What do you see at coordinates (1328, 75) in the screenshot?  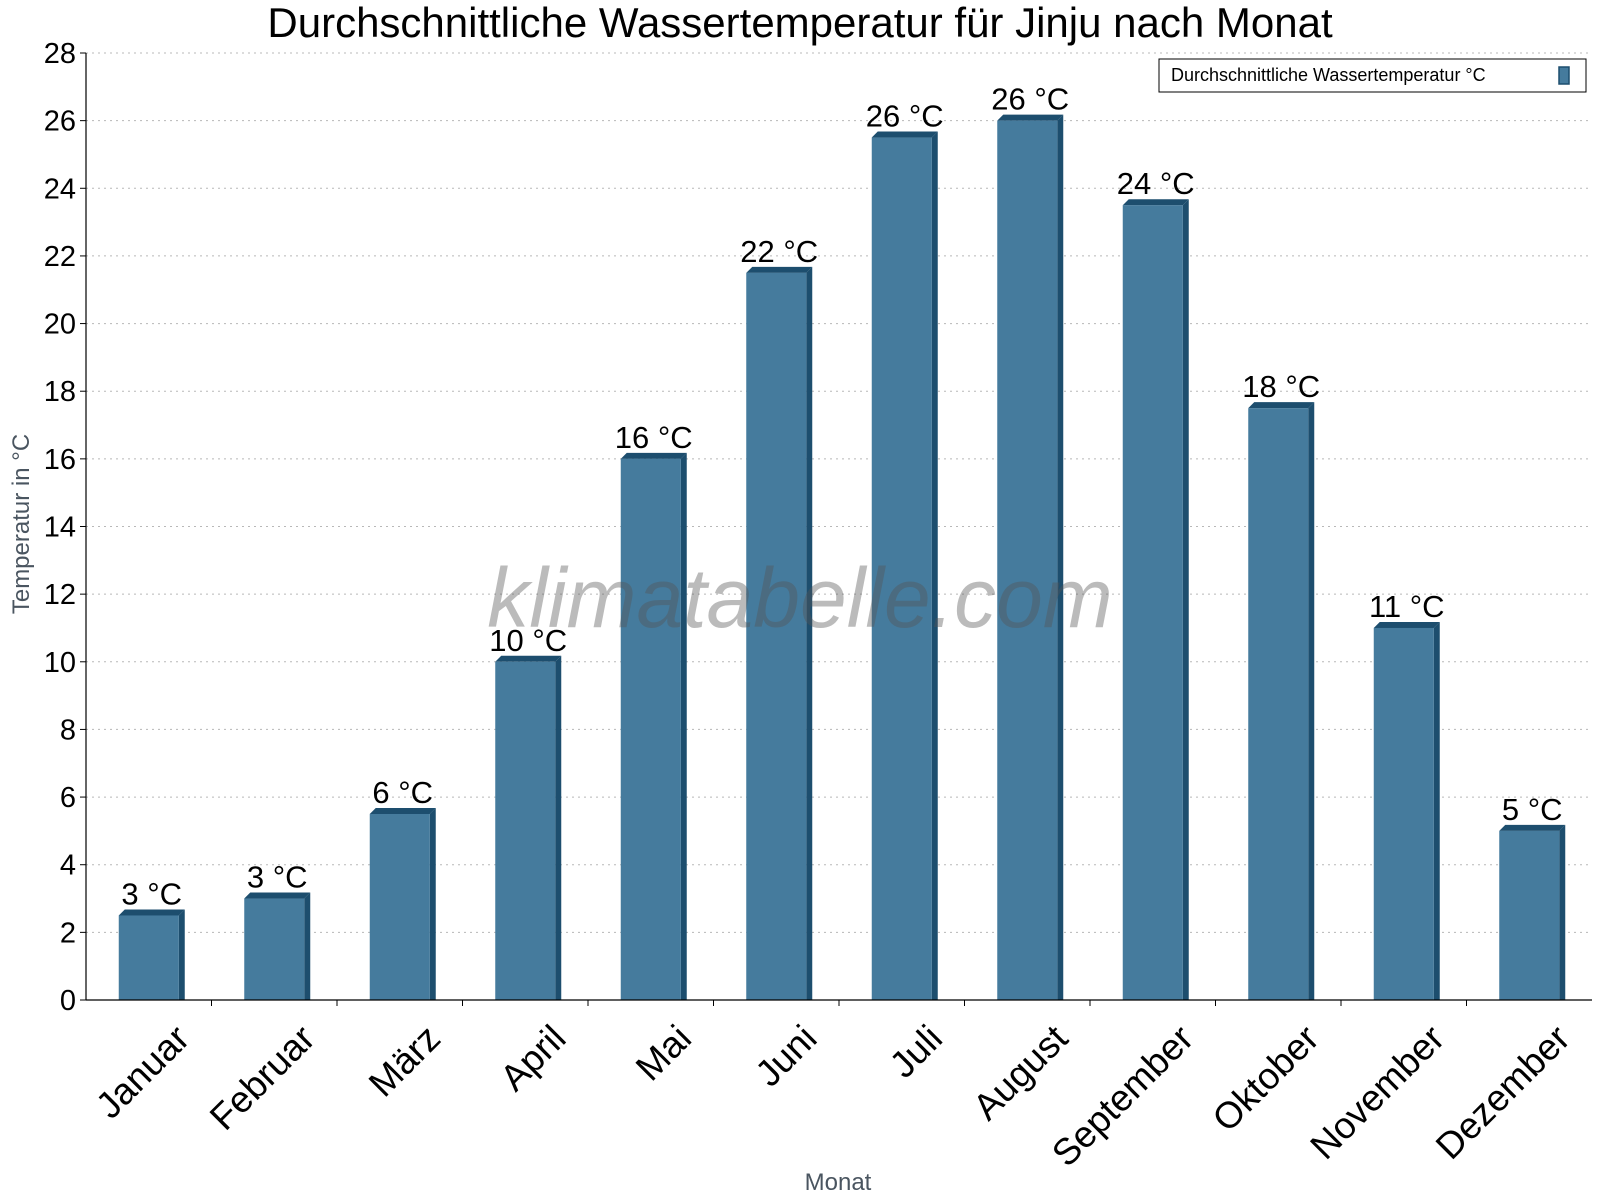 I see `legend-label: Durchschnittliche Wassertemperatur °C` at bounding box center [1328, 75].